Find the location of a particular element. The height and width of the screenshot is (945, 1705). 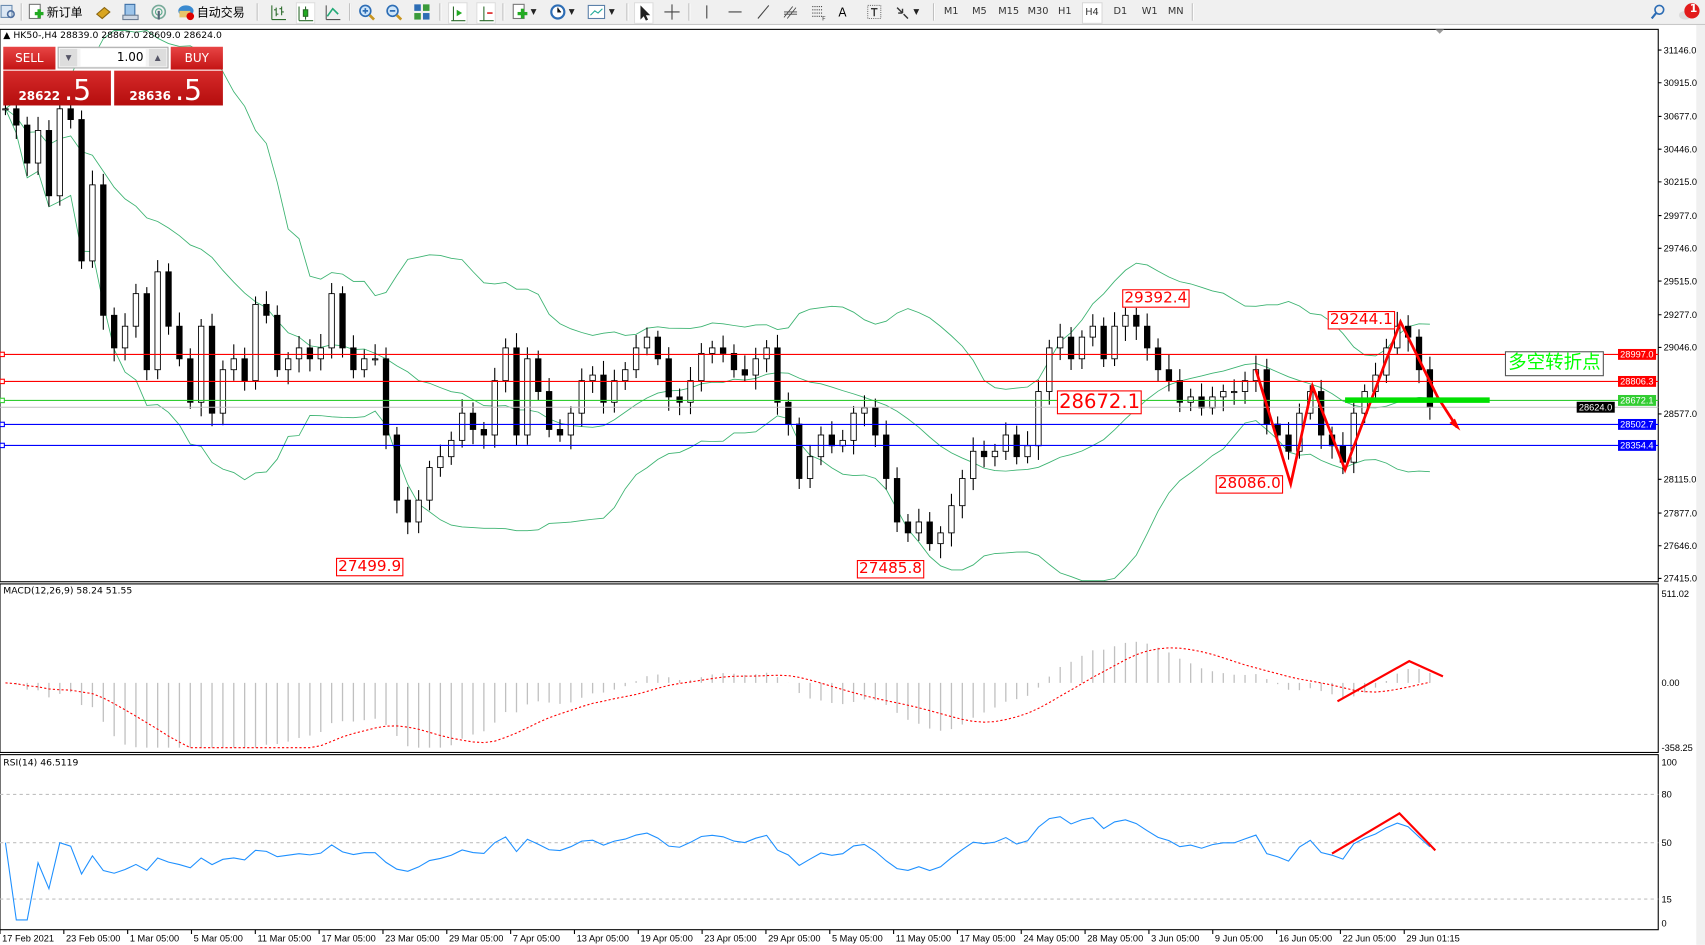

lot-increase-button: ▲ is located at coordinates (157, 57).